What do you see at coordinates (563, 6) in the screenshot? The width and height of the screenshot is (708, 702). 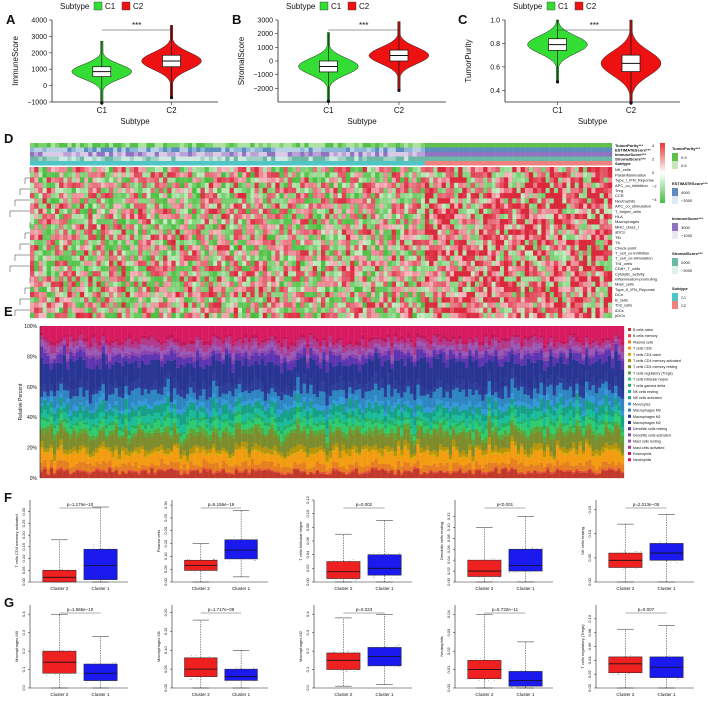 I see `legend-label-c1: C1` at bounding box center [563, 6].